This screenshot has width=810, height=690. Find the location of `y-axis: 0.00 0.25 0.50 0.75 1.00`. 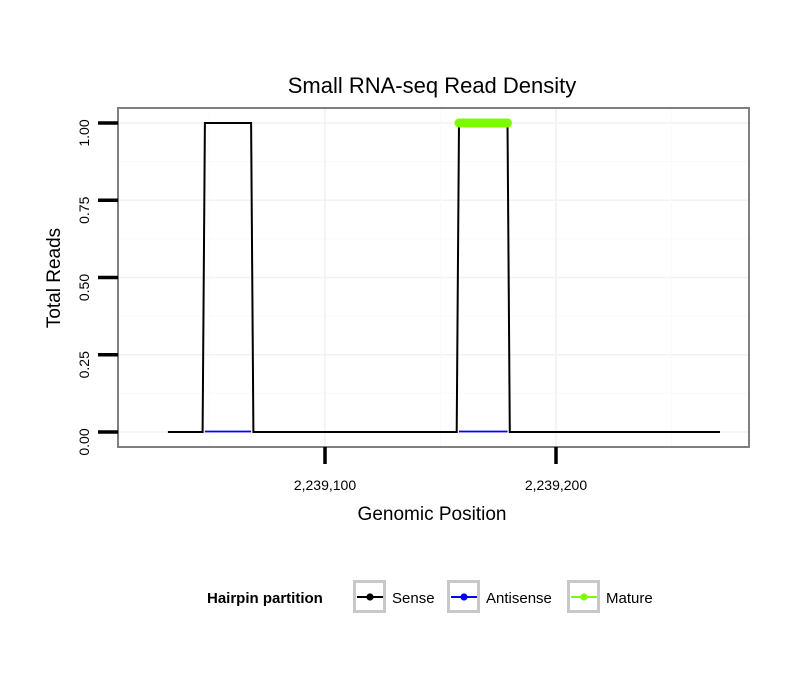

y-axis: 0.00 0.25 0.50 0.75 1.00 is located at coordinates (97, 287).